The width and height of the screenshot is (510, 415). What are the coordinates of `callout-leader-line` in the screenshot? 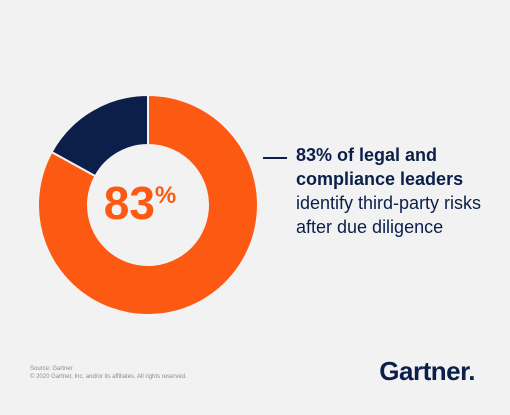 It's located at (275, 158).